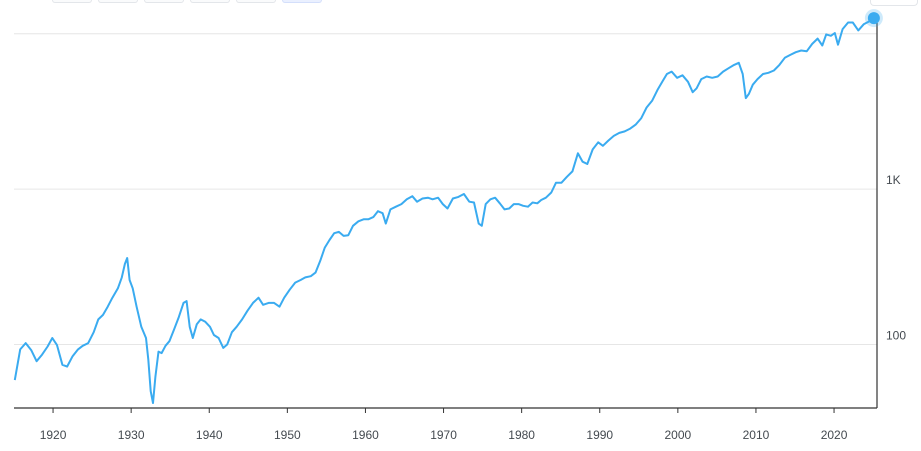  Describe the element at coordinates (873, 18) in the screenshot. I see `last-point-marker` at that location.